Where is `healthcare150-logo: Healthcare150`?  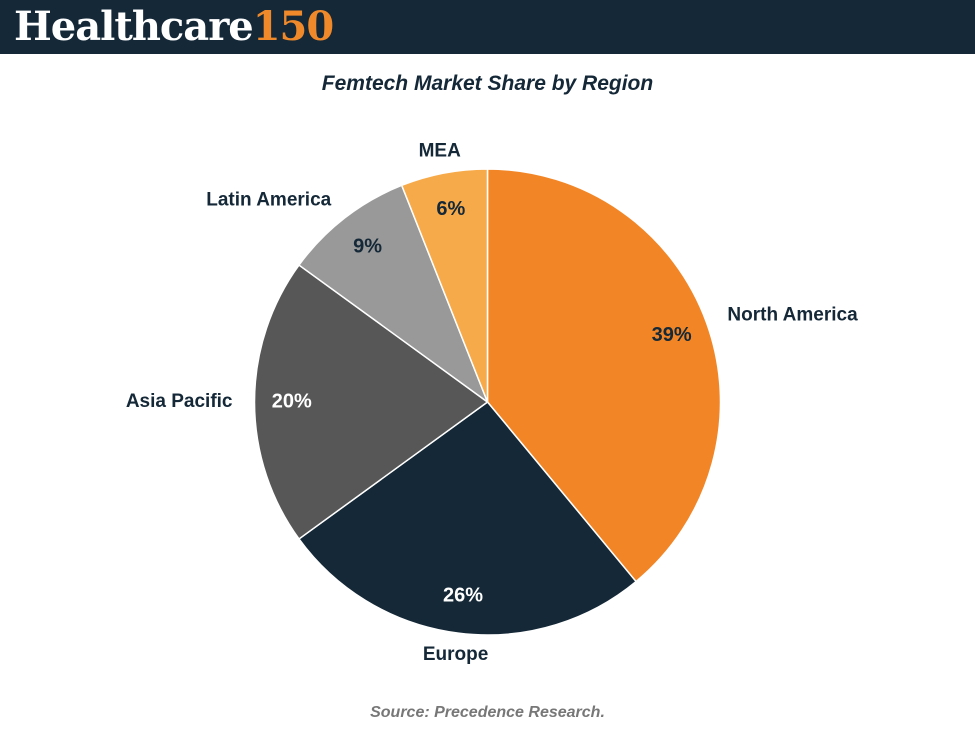
healthcare150-logo: Healthcare150 is located at coordinates (174, 27).